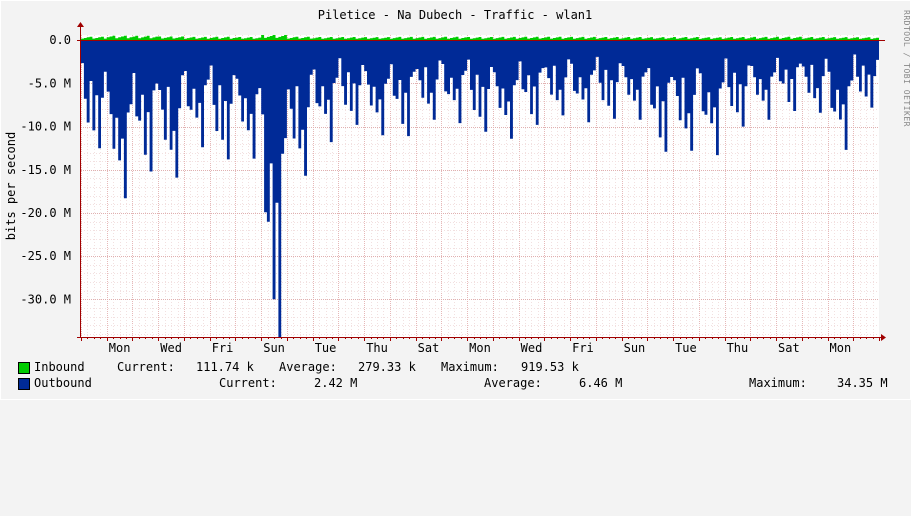 The image size is (911, 516). What do you see at coordinates (63, 383) in the screenshot?
I see `outbound-name: Outbound` at bounding box center [63, 383].